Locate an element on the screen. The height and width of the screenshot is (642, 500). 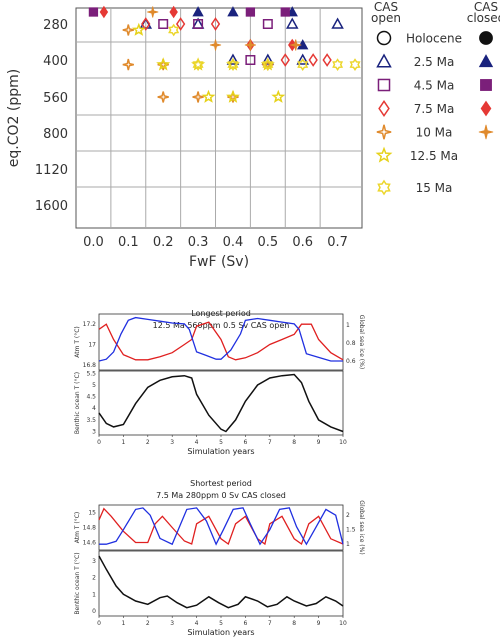
legend-label: 4.5 Ma is located at coordinates (434, 86).